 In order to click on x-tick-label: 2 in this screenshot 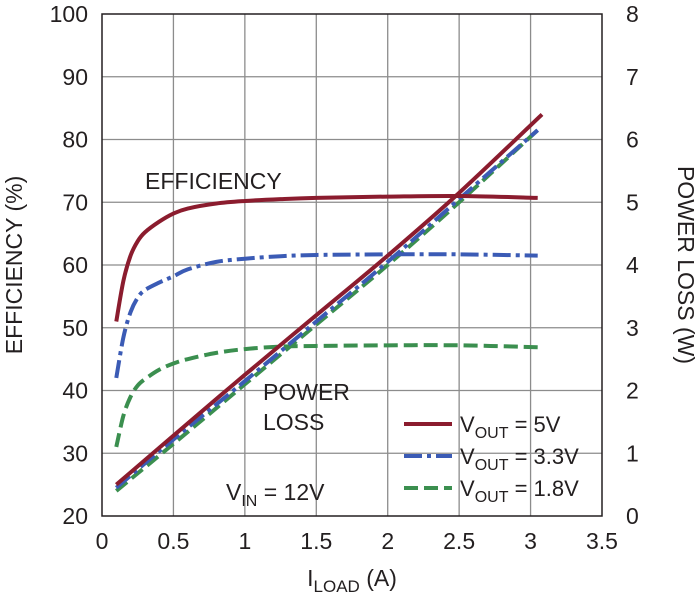, I will do `click(387, 541)`.